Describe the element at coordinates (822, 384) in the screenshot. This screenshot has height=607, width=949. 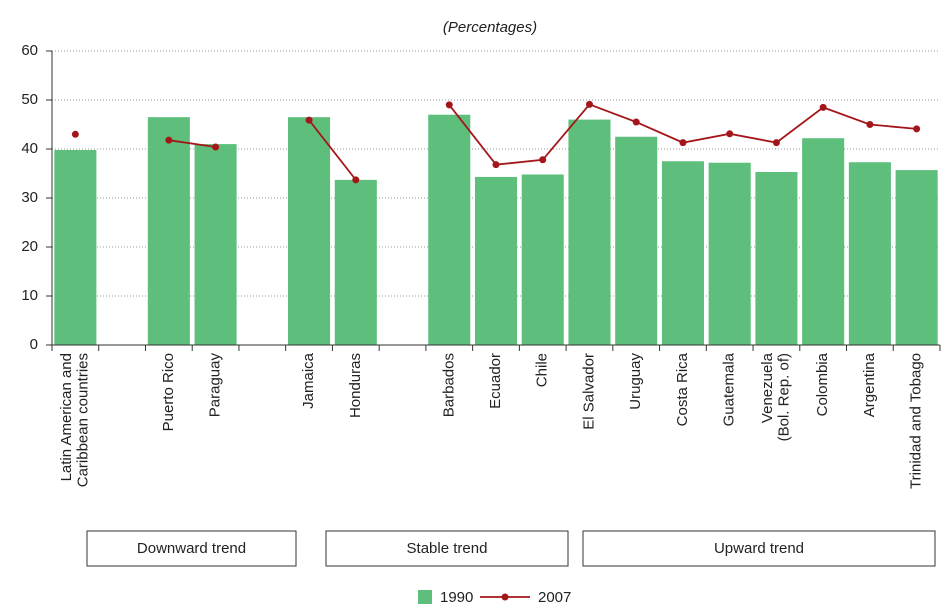
I see `x-tick-label: Colombia` at that location.